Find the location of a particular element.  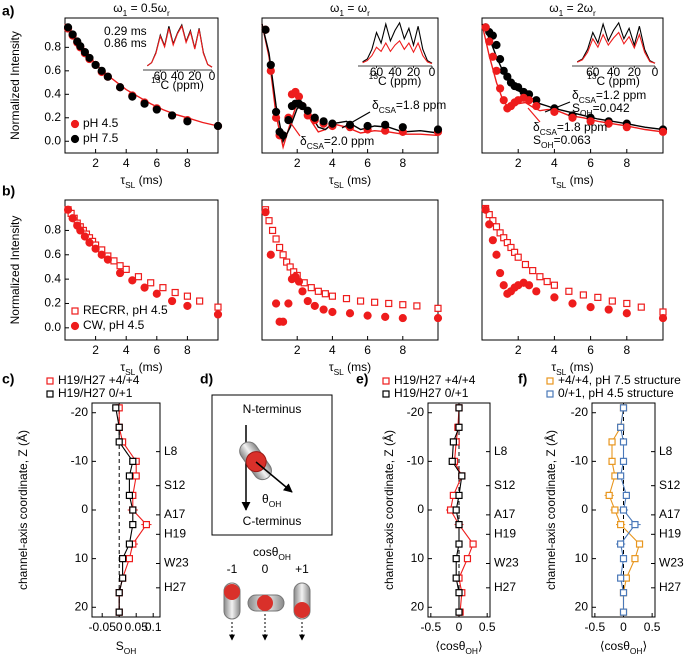

inset-legend-label: 0.86 ms is located at coordinates (125, 43).